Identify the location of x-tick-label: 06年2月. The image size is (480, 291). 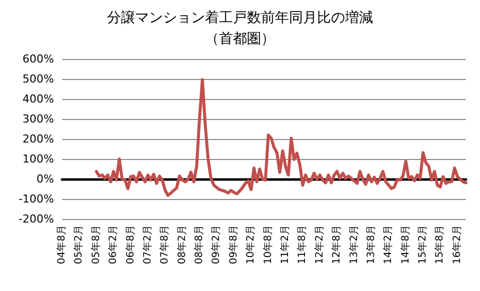
(113, 244).